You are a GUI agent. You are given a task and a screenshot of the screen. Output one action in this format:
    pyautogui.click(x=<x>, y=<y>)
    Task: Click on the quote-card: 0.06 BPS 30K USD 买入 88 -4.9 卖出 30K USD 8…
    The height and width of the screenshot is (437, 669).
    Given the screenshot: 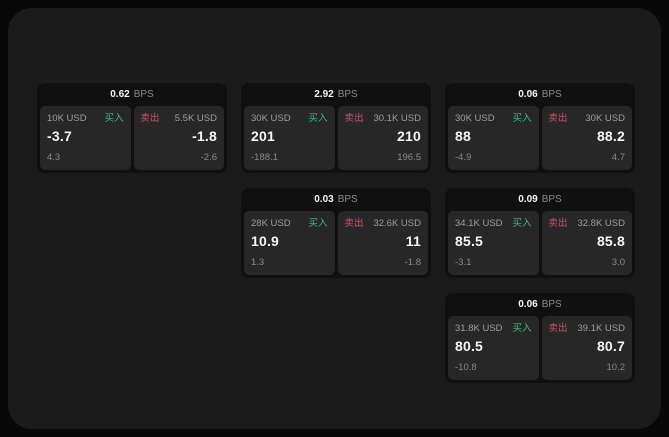 What is the action you would take?
    pyautogui.click(x=540, y=128)
    